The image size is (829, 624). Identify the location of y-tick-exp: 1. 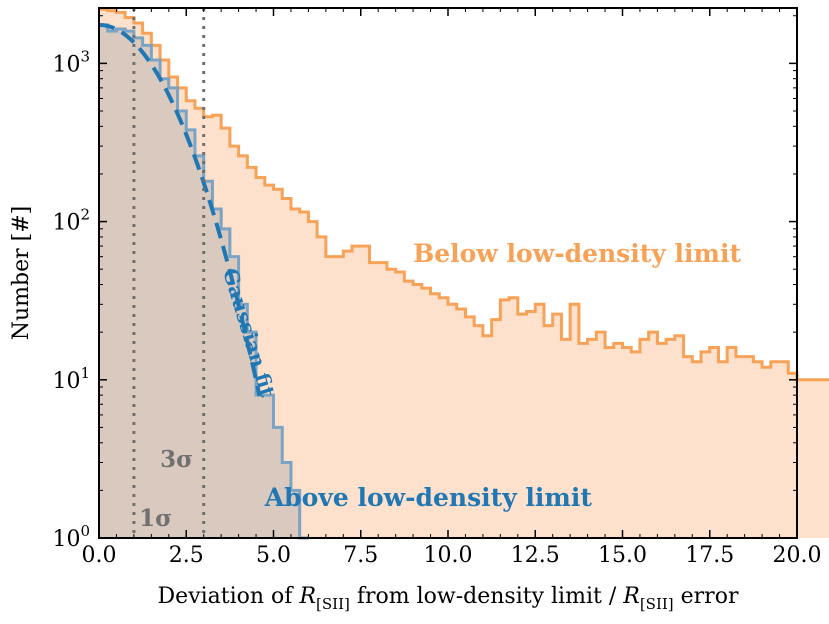
(85, 373).